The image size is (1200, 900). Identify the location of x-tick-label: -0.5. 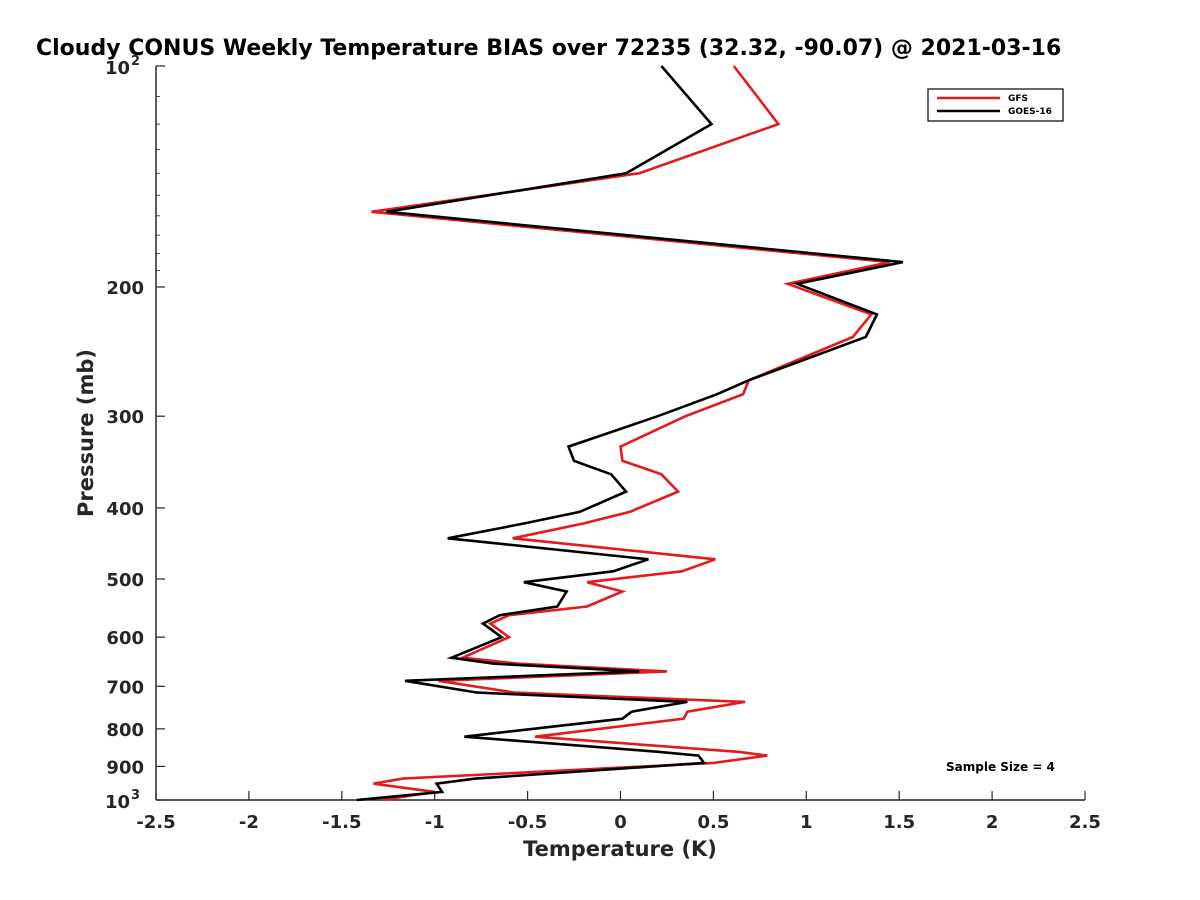
(527, 822).